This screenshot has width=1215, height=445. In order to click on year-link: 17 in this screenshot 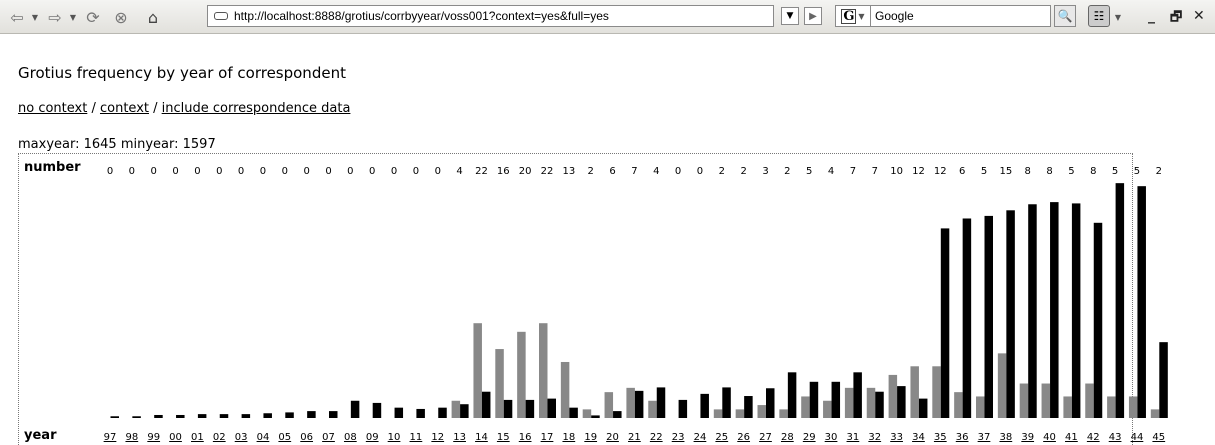, I will do `click(547, 437)`.